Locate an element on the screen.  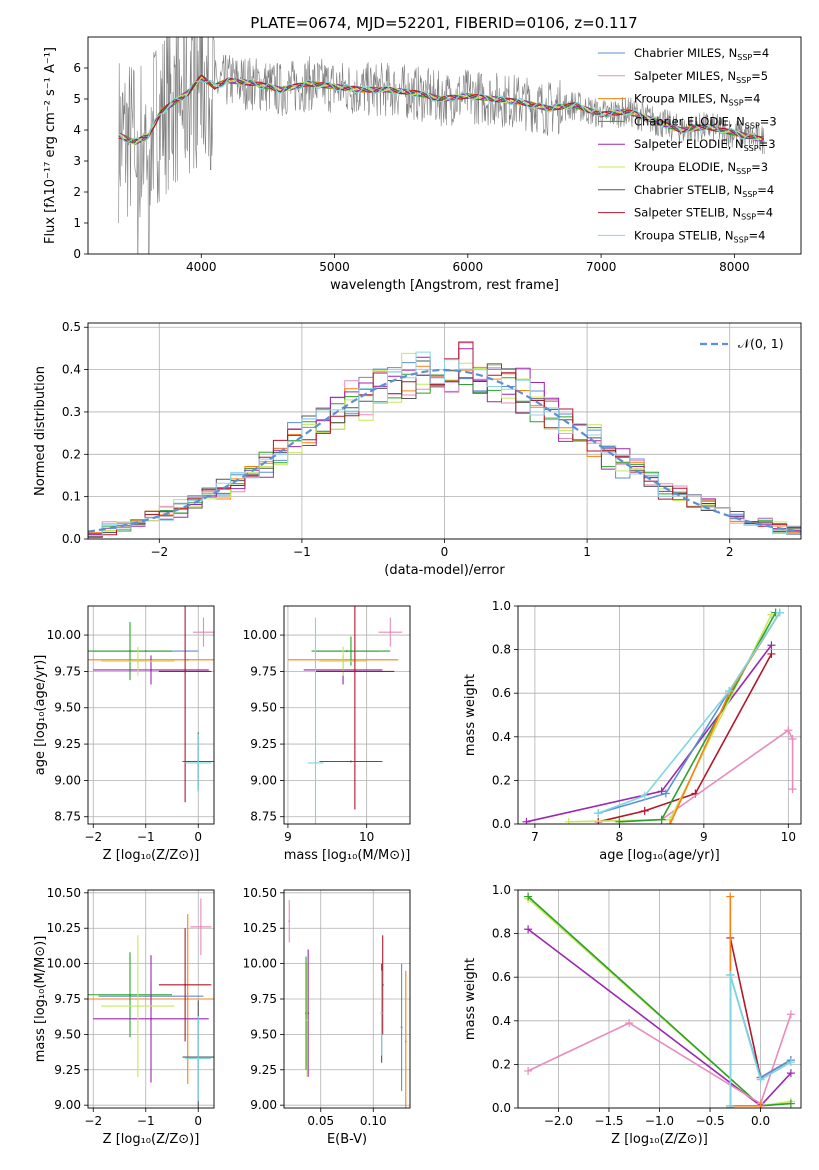
model-spectrum-line is located at coordinates (441, 107).